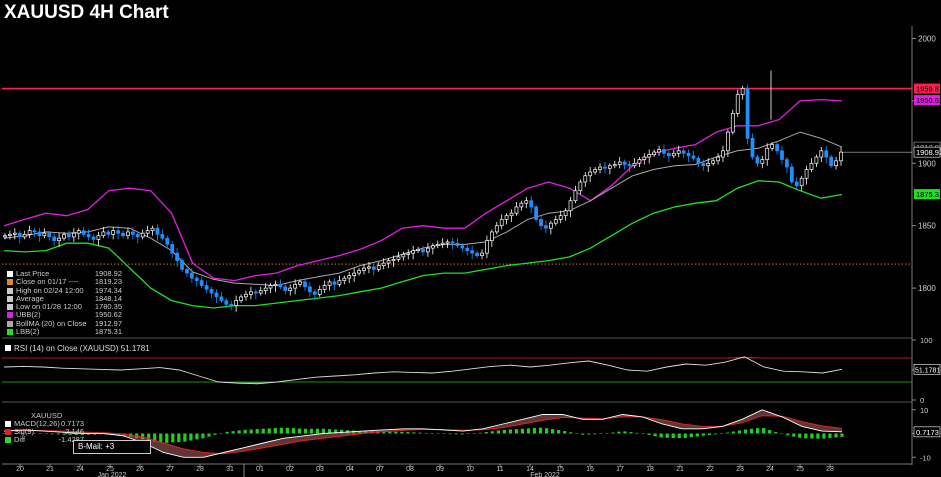 This screenshot has width=941, height=477. What do you see at coordinates (927, 38) in the screenshot?
I see `y-tick-label: 2000` at bounding box center [927, 38].